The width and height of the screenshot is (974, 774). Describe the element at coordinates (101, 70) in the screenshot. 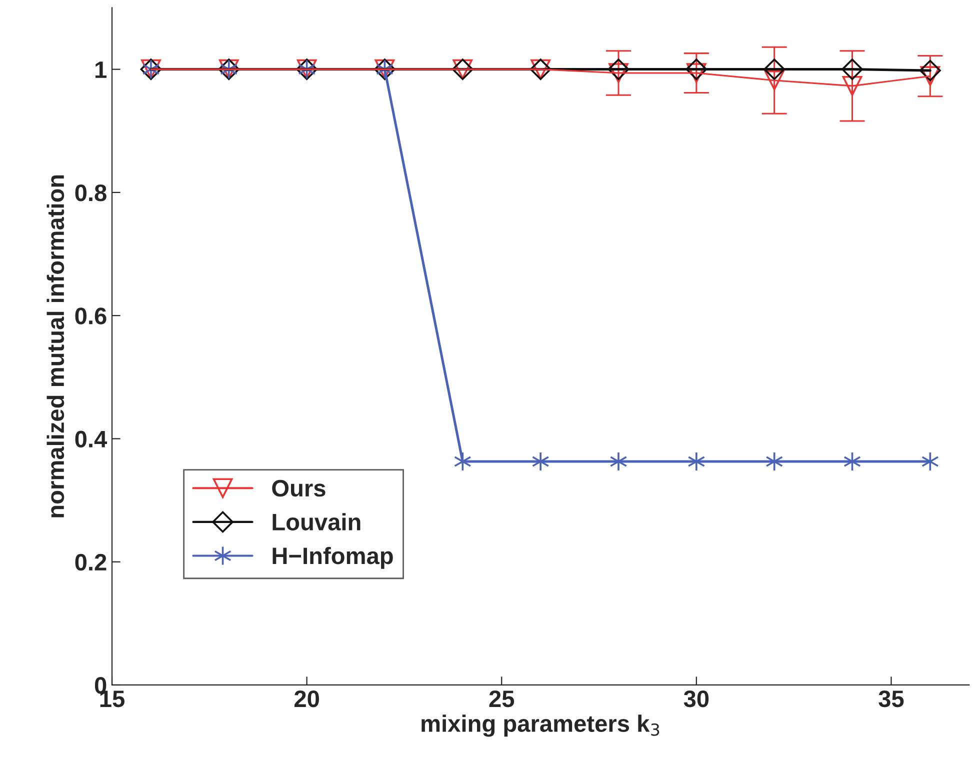

I see `y-tick-label: 1` at that location.